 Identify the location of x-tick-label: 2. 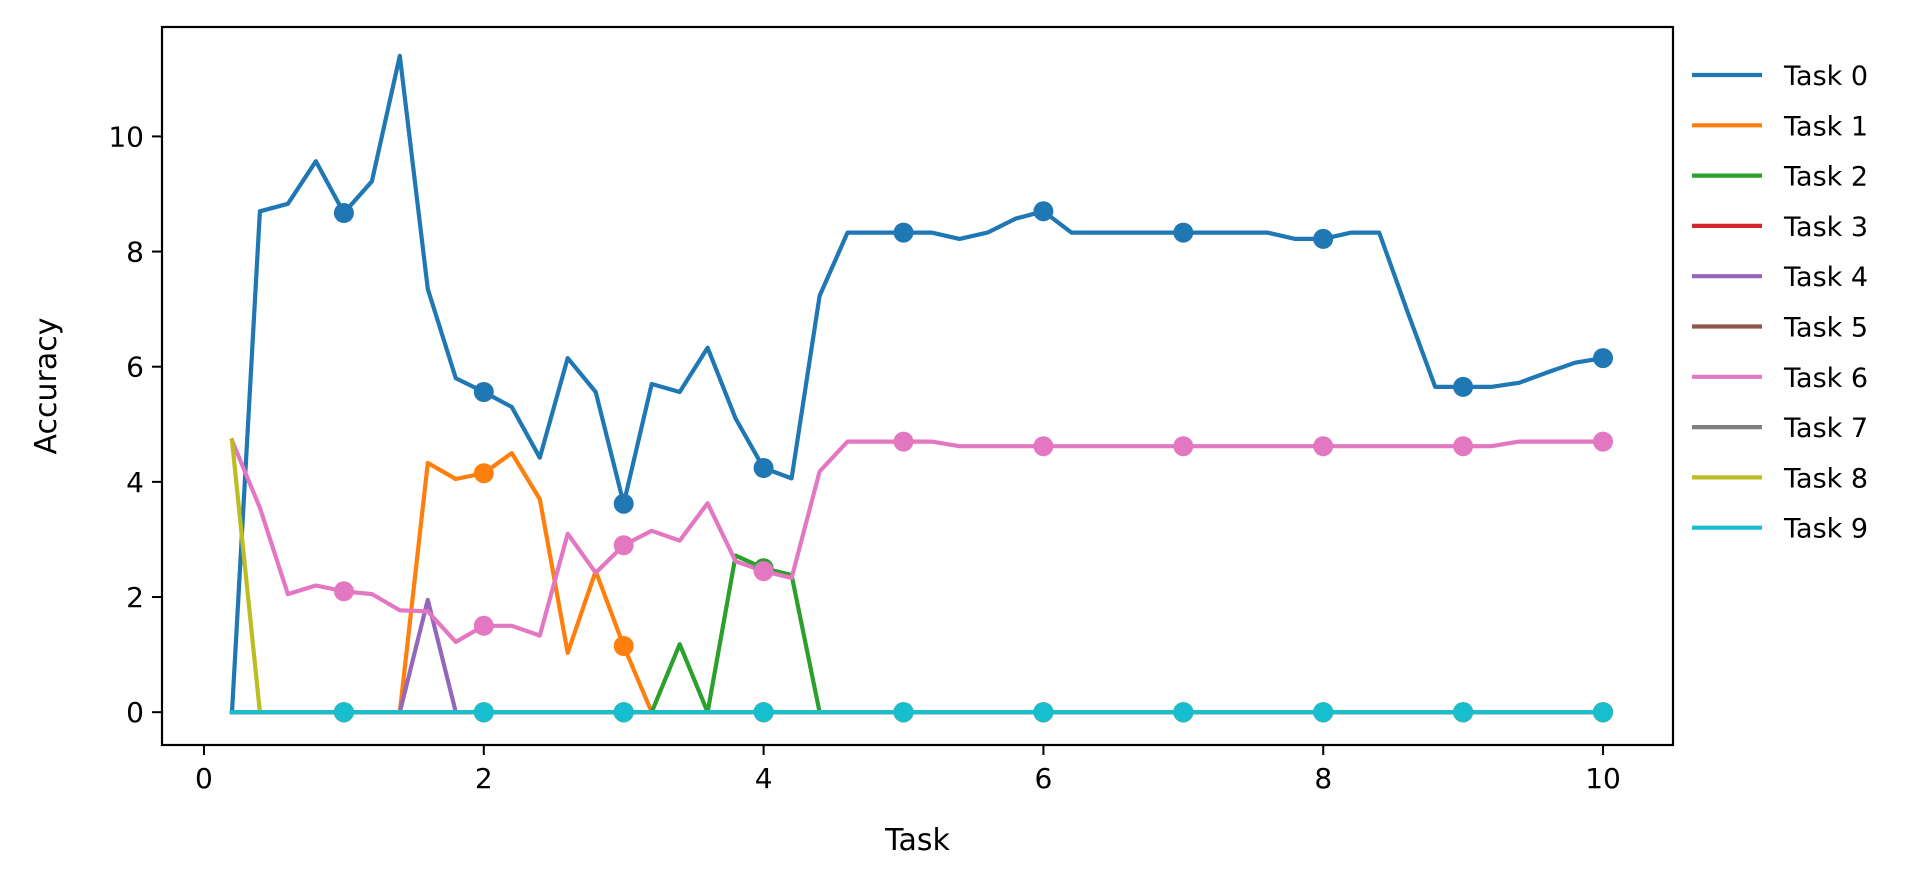
(484, 778).